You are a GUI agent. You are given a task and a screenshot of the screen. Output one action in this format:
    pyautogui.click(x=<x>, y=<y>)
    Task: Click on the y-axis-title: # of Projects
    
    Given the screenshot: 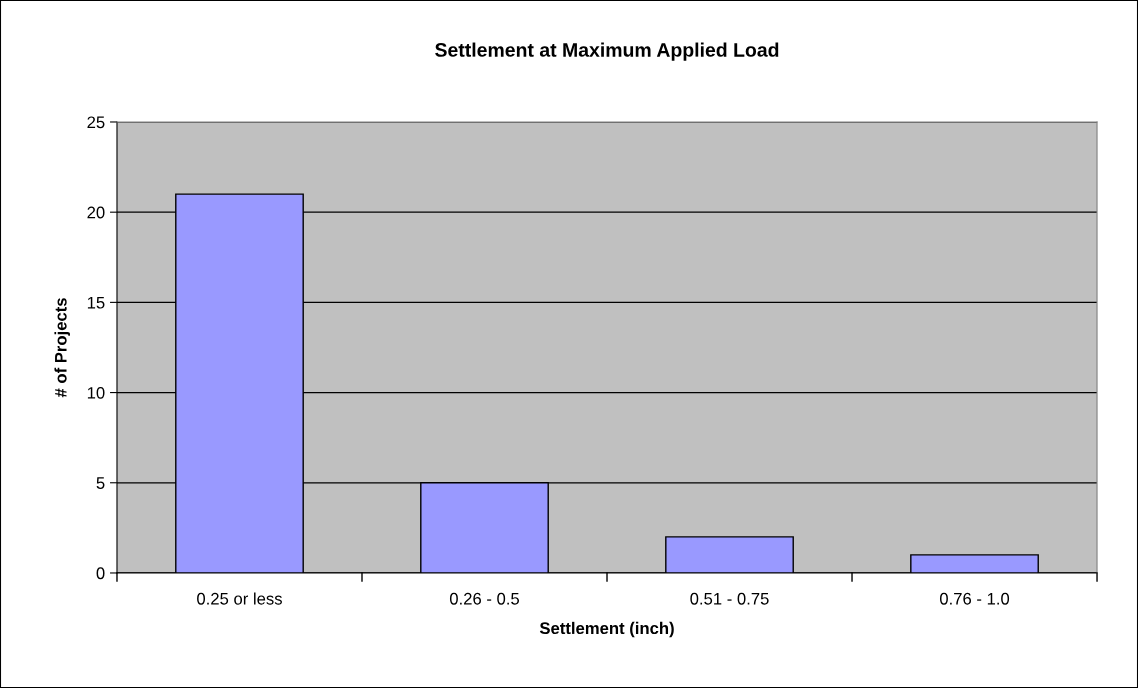 What is the action you would take?
    pyautogui.click(x=62, y=348)
    